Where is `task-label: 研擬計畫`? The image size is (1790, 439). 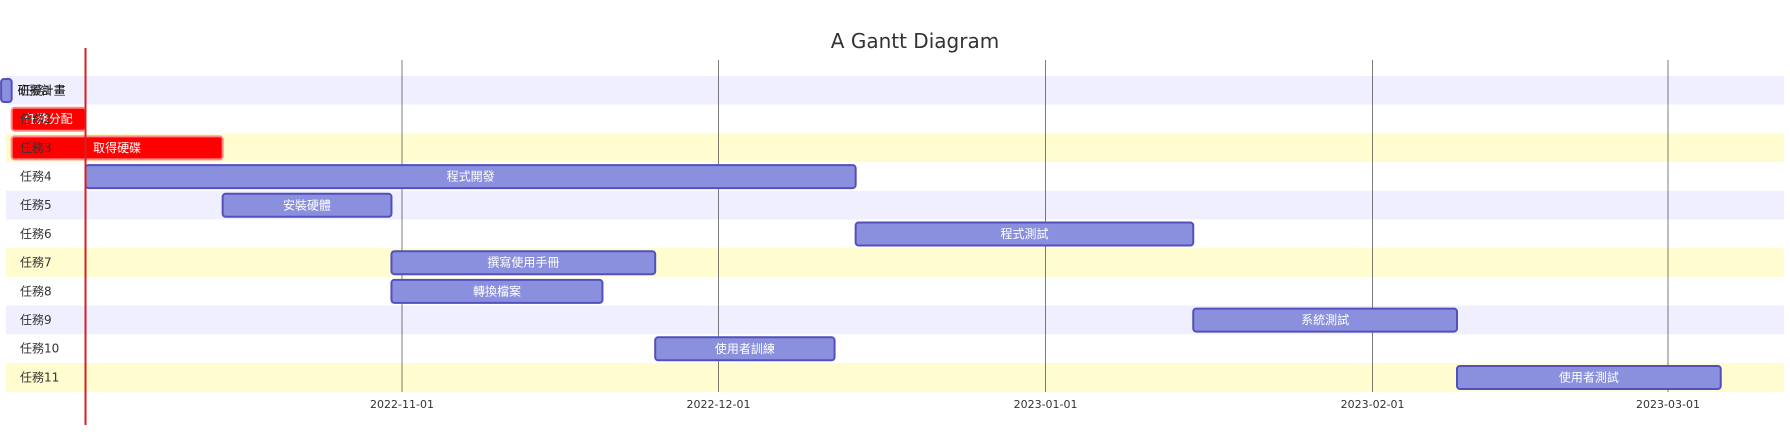 task-label: 研擬計畫 is located at coordinates (42, 90).